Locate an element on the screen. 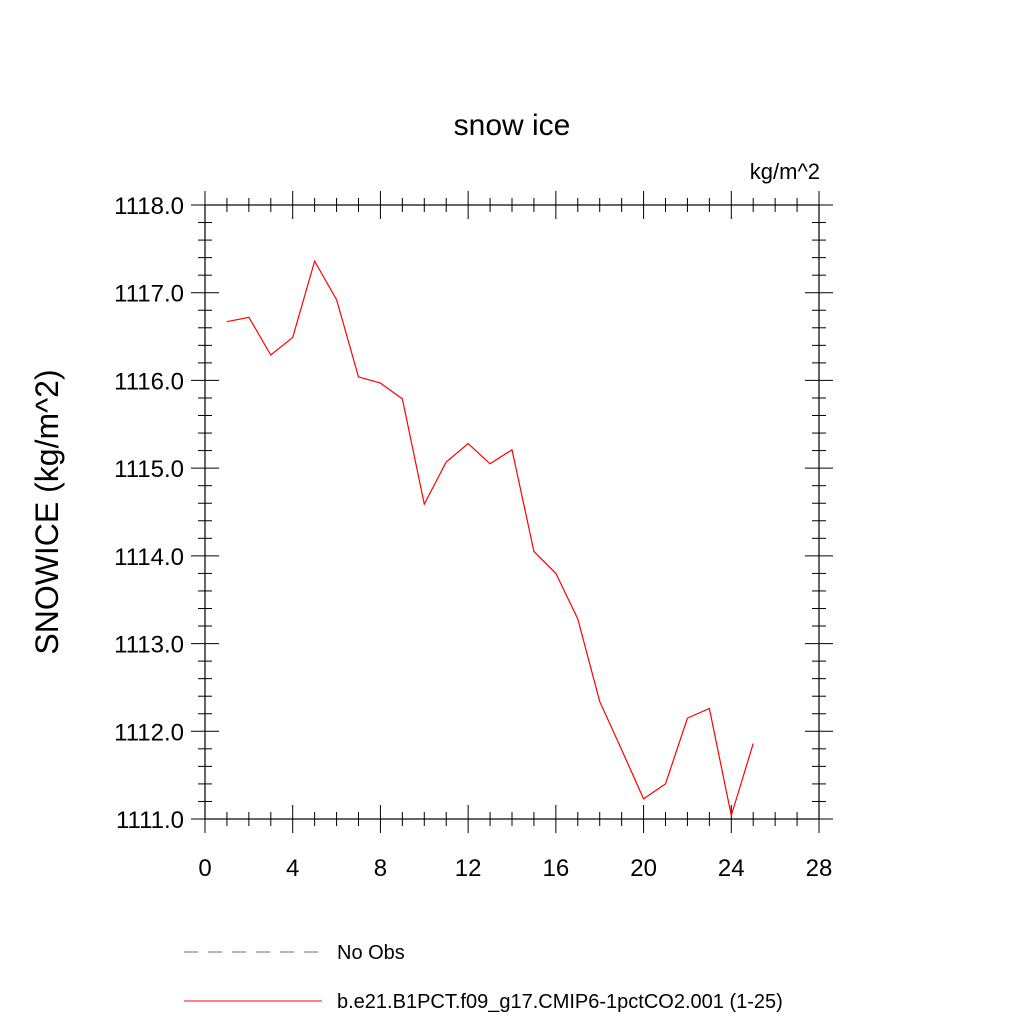  y-tick-label: 1116.0 is located at coordinates (149, 381).